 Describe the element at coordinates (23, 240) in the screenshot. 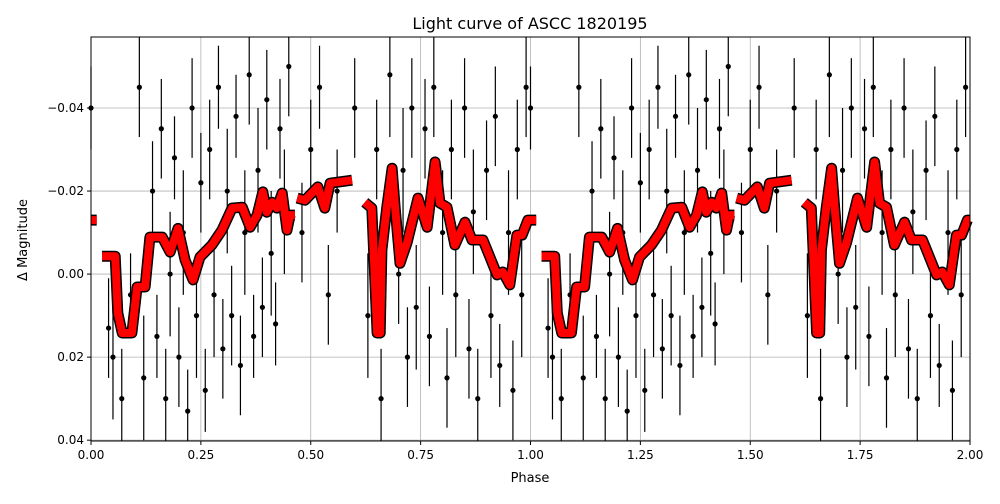

I see `y-axis-label: Δ Magnitude` at that location.